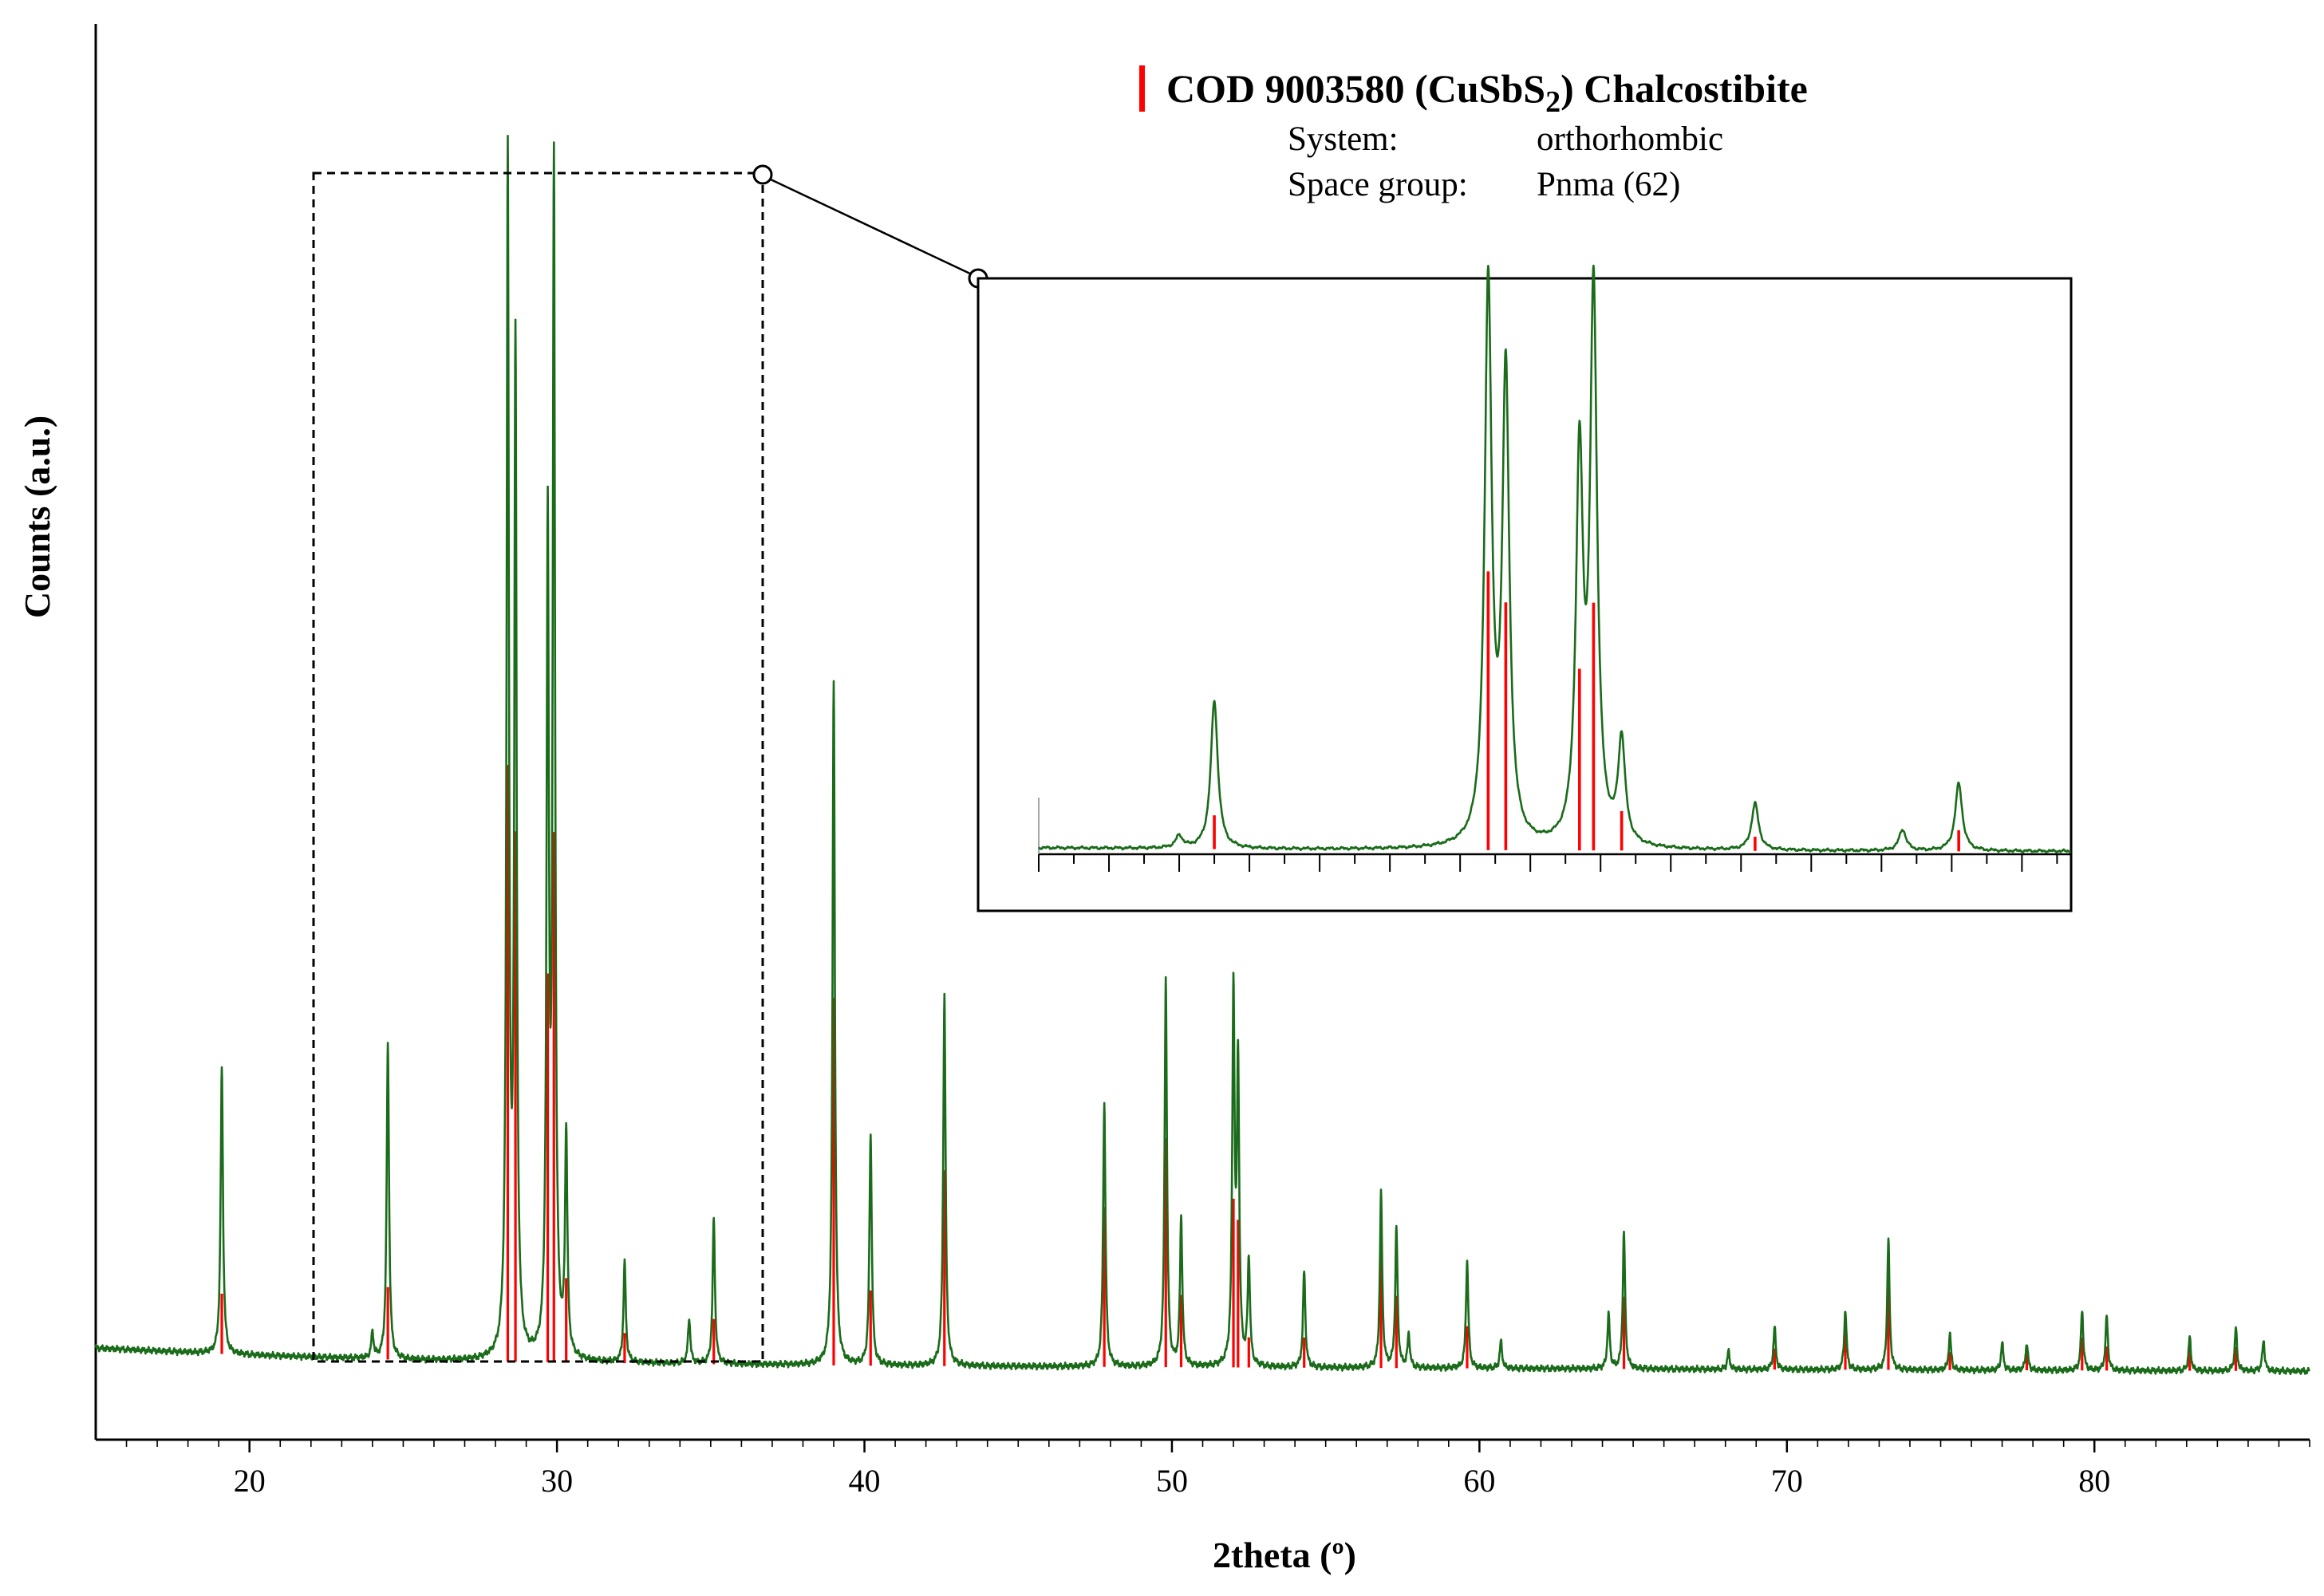 The image size is (2324, 1596). I want to click on legend-system-value: orthorhombic, so click(1630, 139).